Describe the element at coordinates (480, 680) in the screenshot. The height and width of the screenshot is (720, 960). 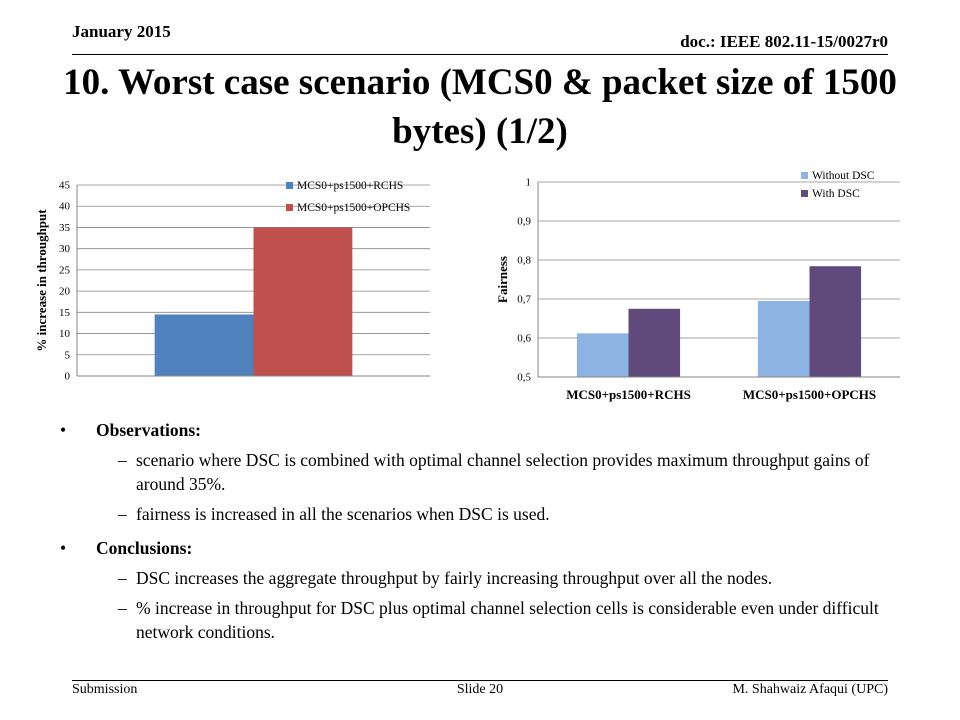
I see `footer-divider` at that location.